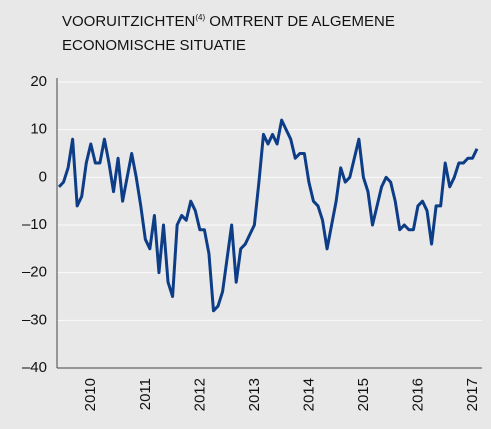 Image resolution: width=491 pixels, height=429 pixels. I want to click on y-tick-label: –40, so click(34, 367).